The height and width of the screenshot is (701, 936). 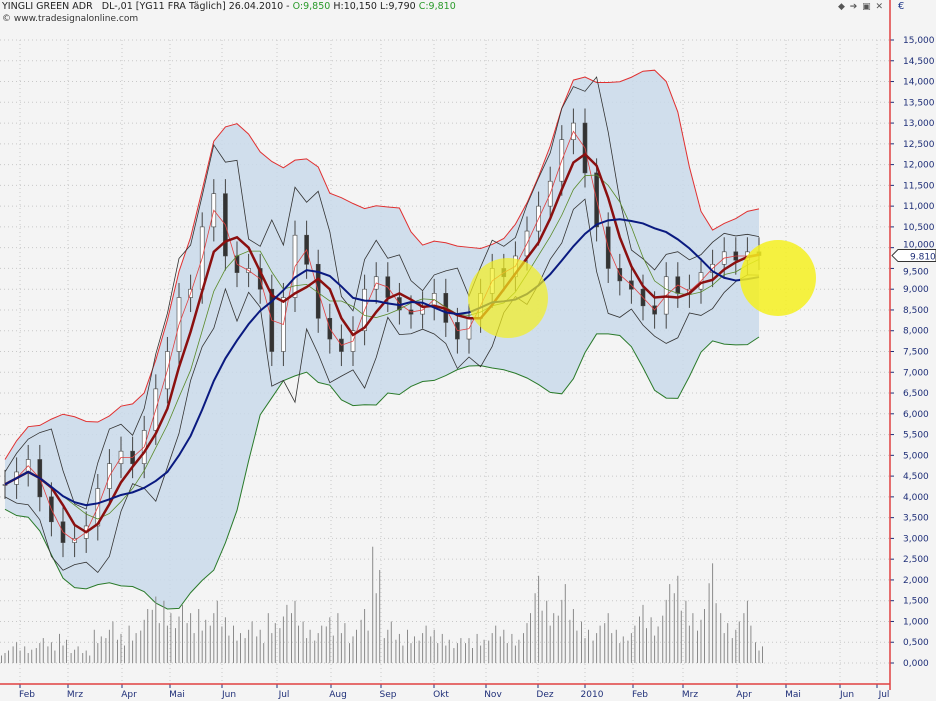 What do you see at coordinates (916, 664) in the screenshot?
I see `y-tick-label: 0,000` at bounding box center [916, 664].